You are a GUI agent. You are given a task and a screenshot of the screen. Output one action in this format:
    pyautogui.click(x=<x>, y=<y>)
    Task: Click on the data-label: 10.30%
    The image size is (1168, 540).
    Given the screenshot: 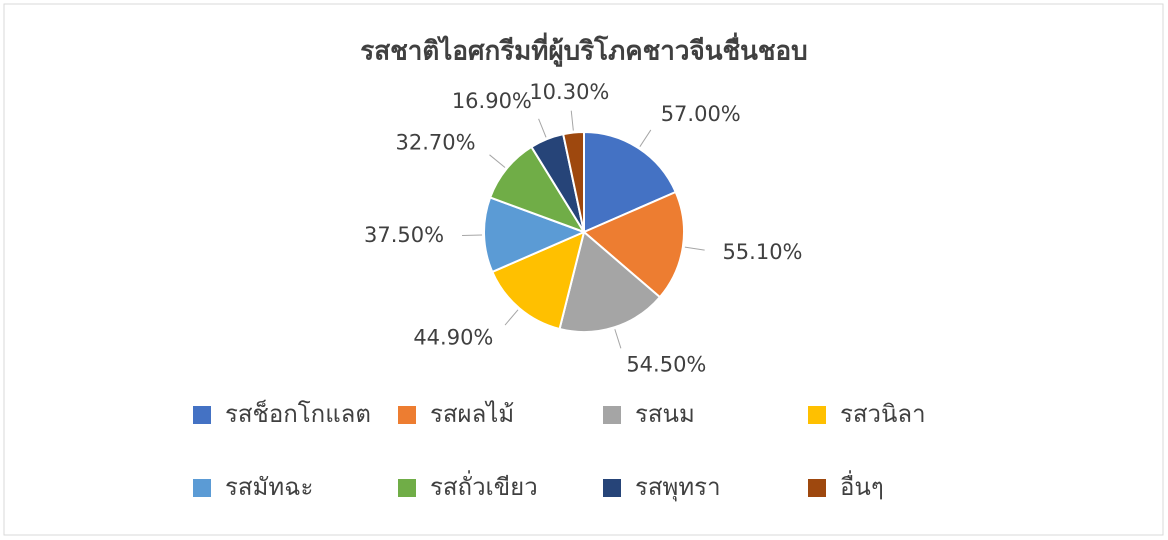 What is the action you would take?
    pyautogui.click(x=569, y=92)
    